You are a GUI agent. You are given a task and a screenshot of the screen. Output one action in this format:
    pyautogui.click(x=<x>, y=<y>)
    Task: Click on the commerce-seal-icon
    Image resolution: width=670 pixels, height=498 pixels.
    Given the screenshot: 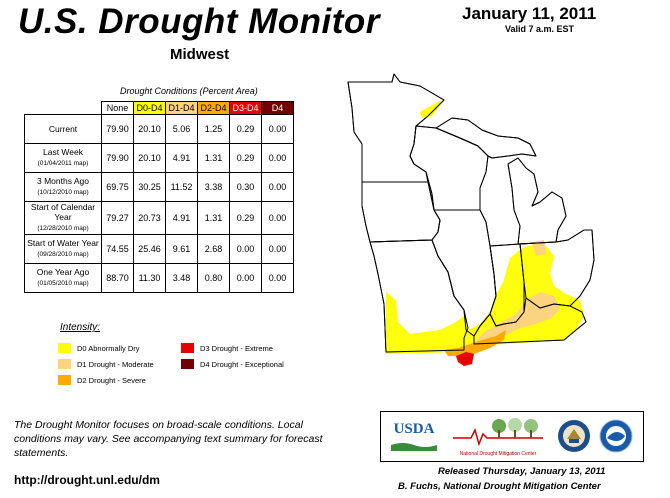 What is the action you would take?
    pyautogui.click(x=574, y=438)
    